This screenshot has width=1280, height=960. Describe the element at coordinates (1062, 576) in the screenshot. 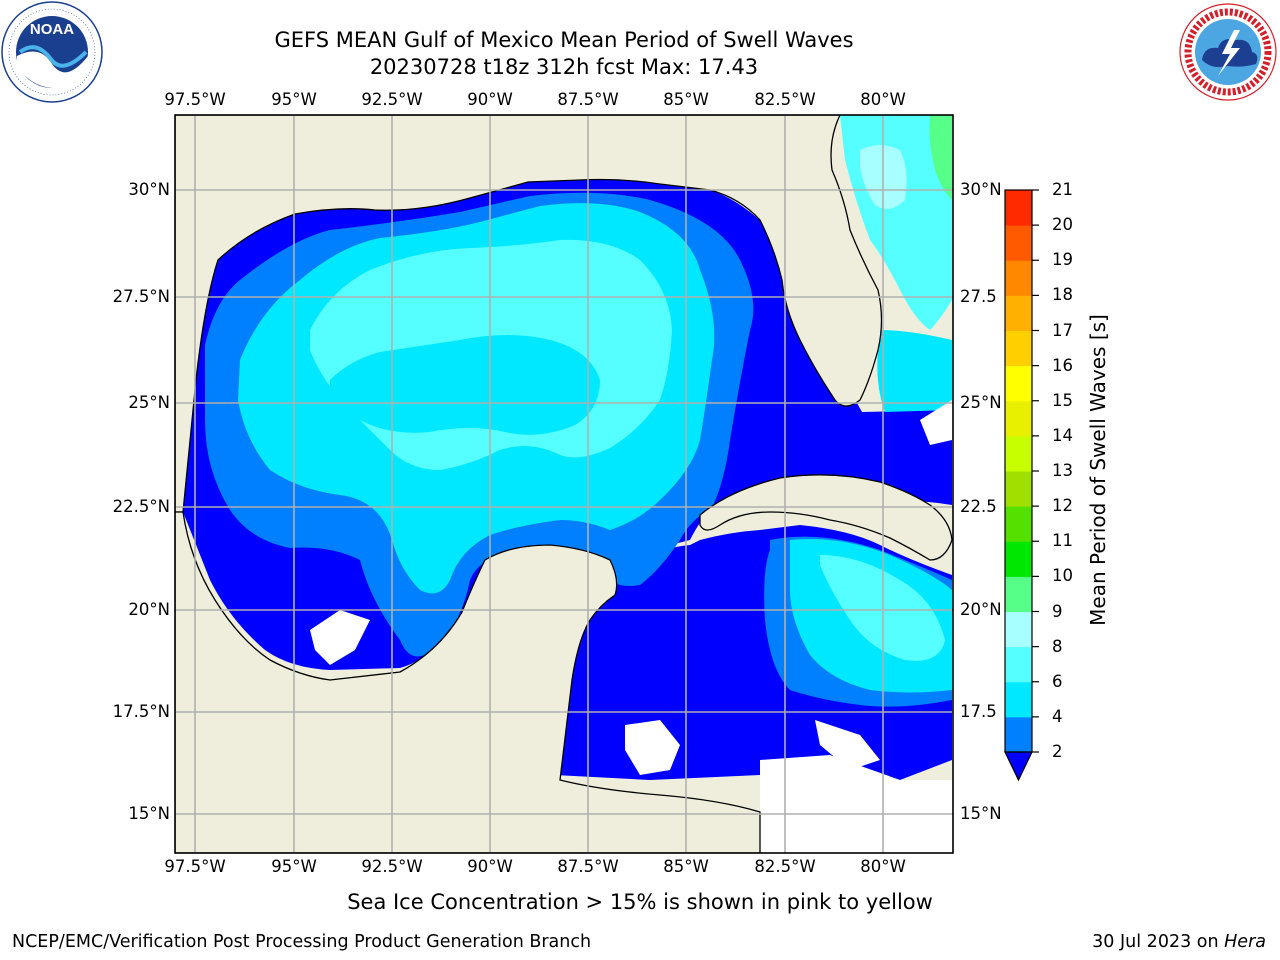

I see `colorbar-tick-label: 10` at that location.